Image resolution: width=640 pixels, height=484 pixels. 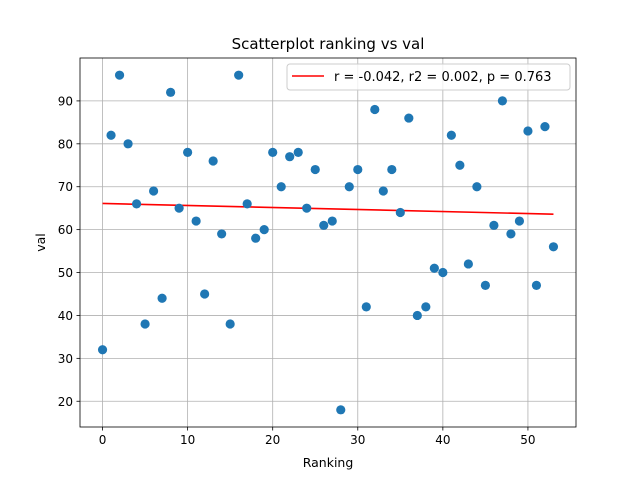 I want to click on y-tick-label: 90, so click(x=65, y=101).